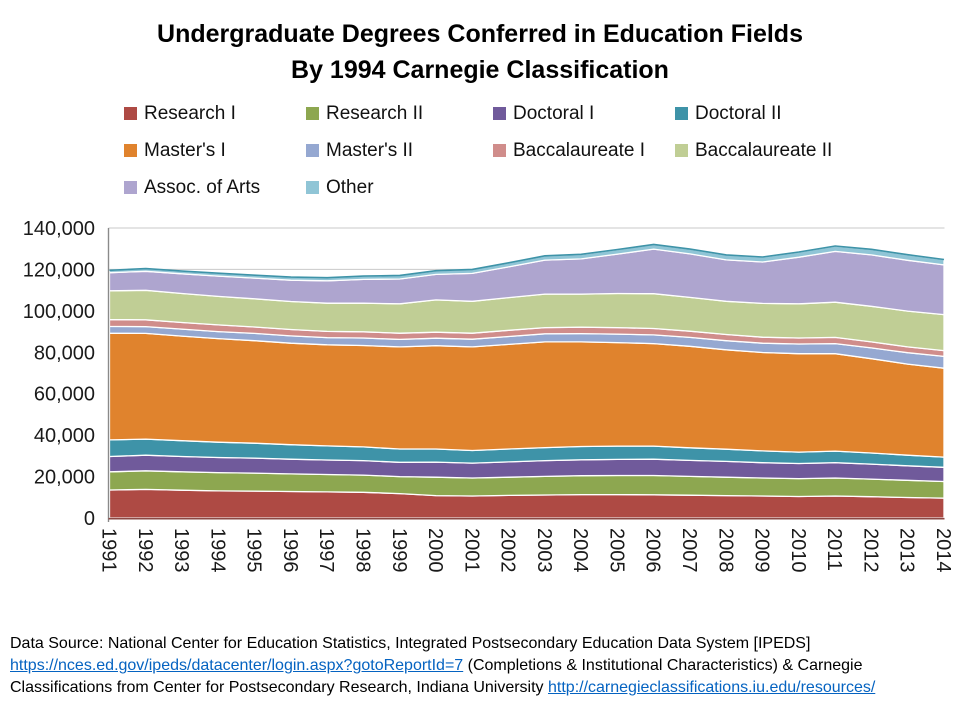 The image size is (960, 720). What do you see at coordinates (64, 478) in the screenshot?
I see `y-axis-tick-label: 20,000` at bounding box center [64, 478].